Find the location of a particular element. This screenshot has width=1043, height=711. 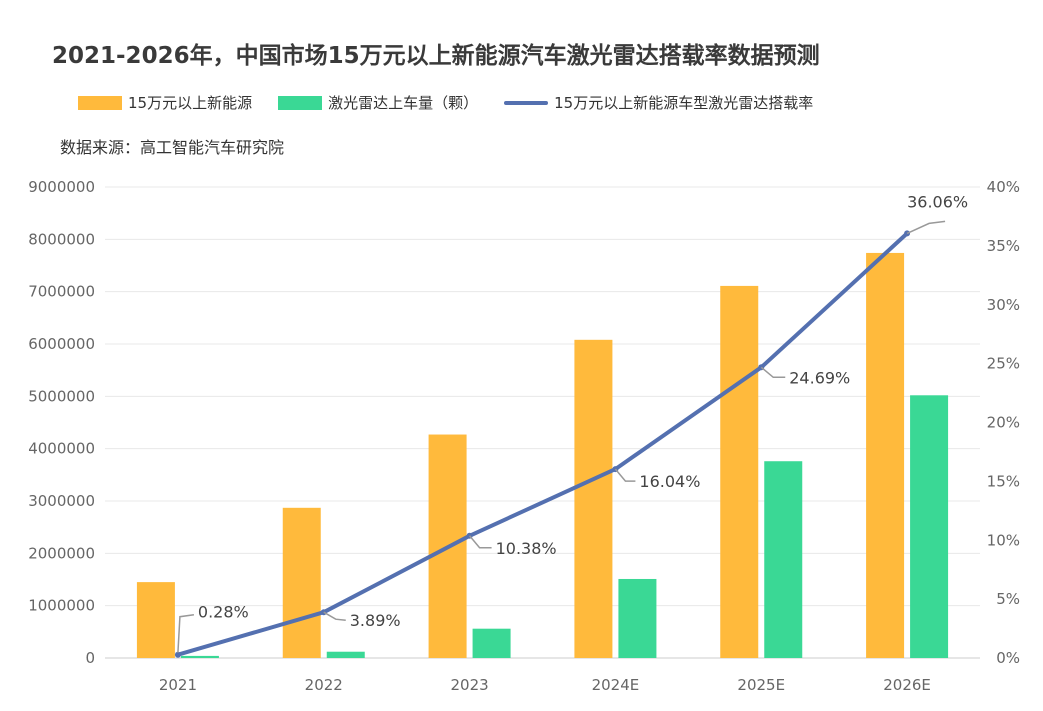

y-left-tick-label: 7000000 is located at coordinates (61, 292).